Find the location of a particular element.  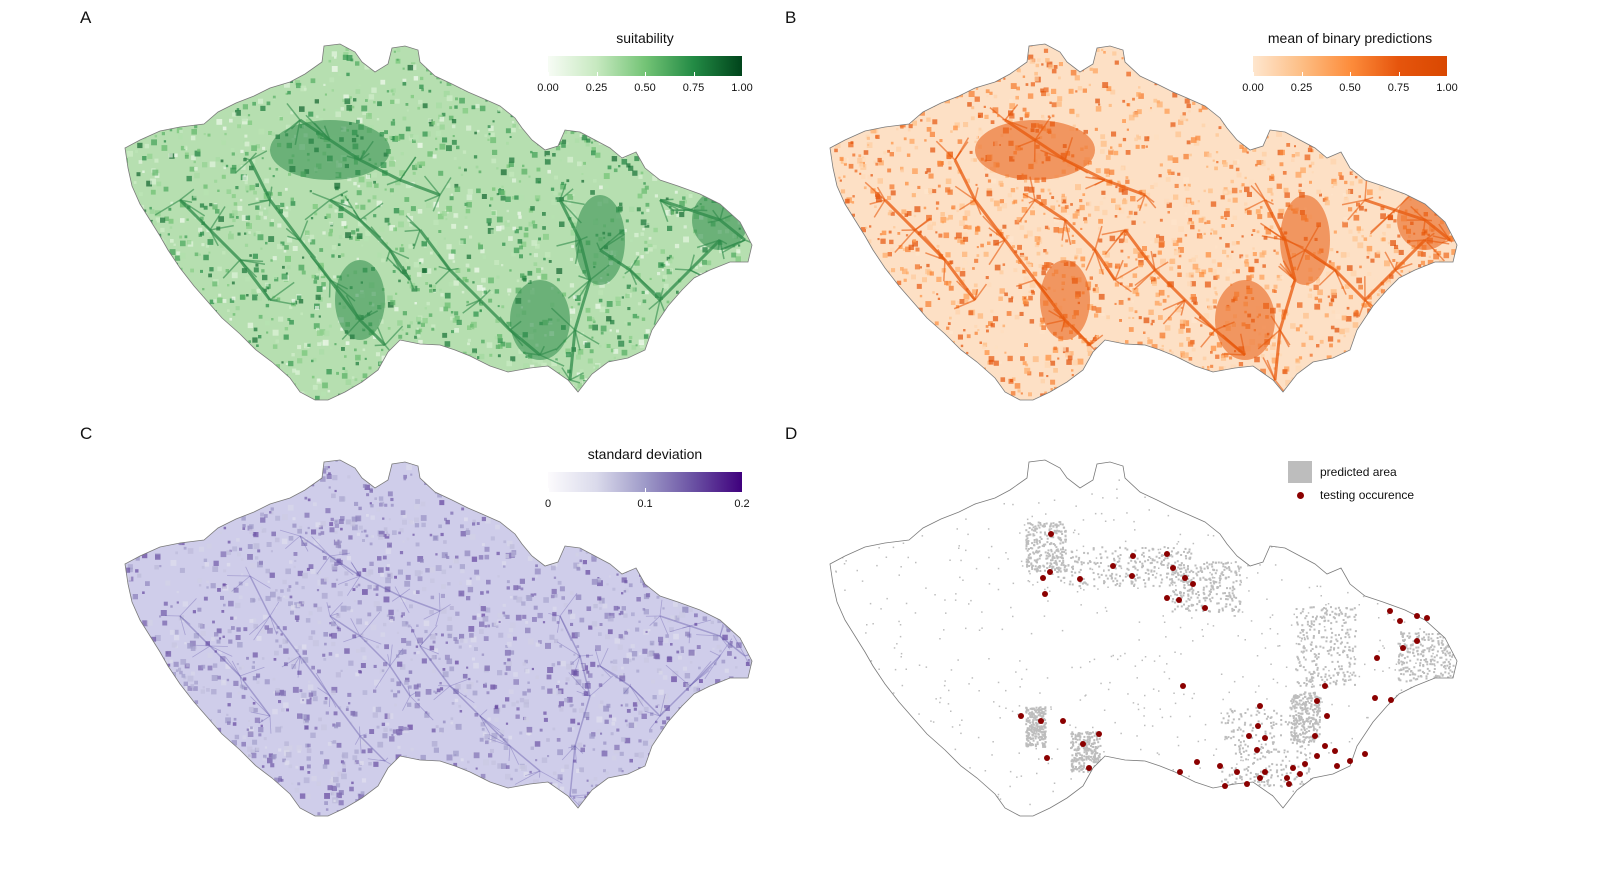

panel-label-a: A is located at coordinates (86, 17).